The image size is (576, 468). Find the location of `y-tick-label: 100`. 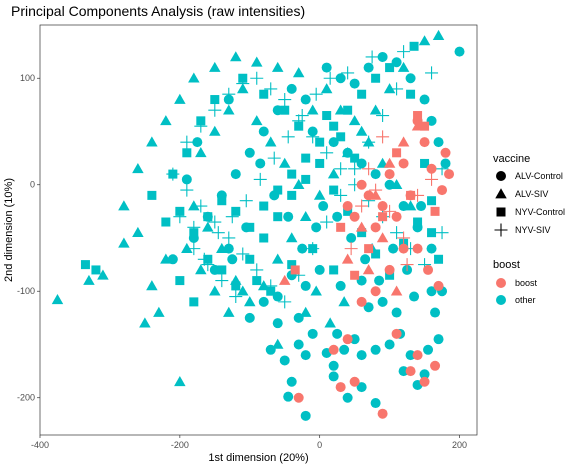

y-tick-label: 100 is located at coordinates (27, 78).